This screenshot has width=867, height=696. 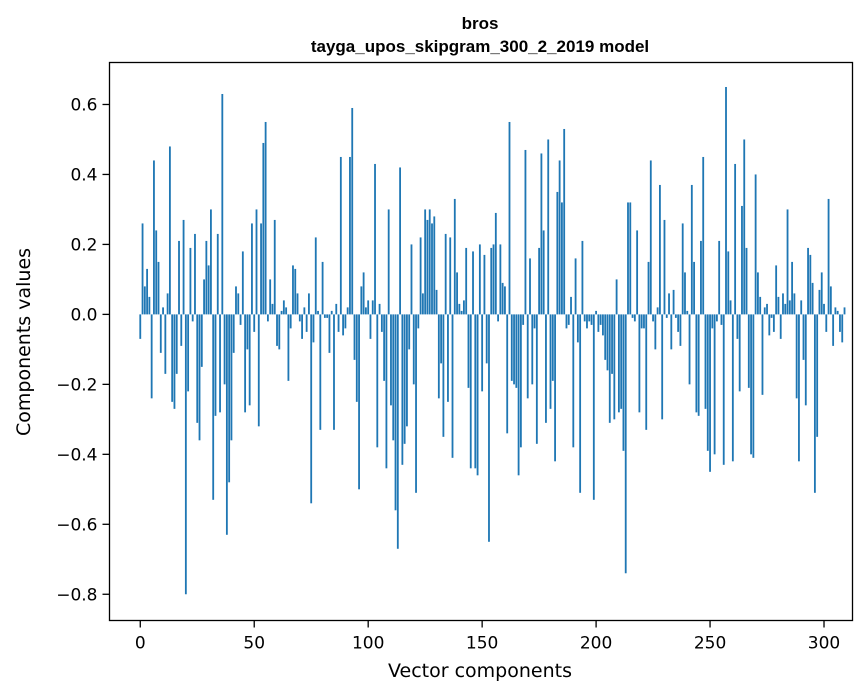 I want to click on y-tick-label: −0.4, so click(x=76, y=455).